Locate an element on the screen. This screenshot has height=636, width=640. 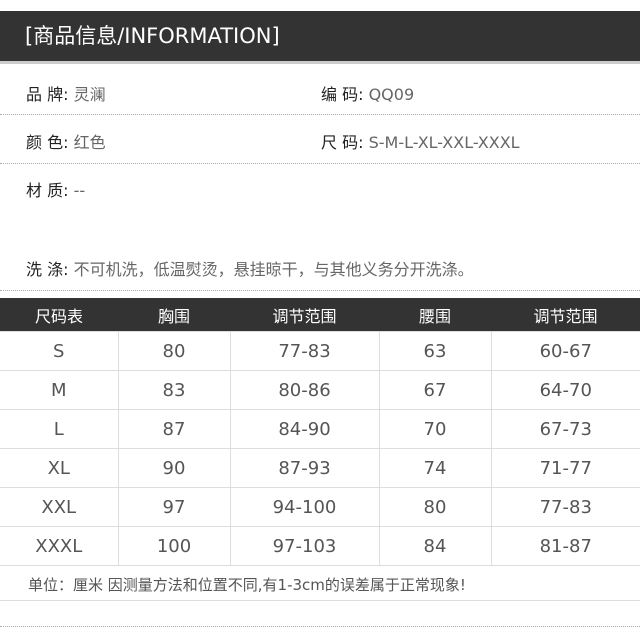
table-cell: L is located at coordinates (59, 429).